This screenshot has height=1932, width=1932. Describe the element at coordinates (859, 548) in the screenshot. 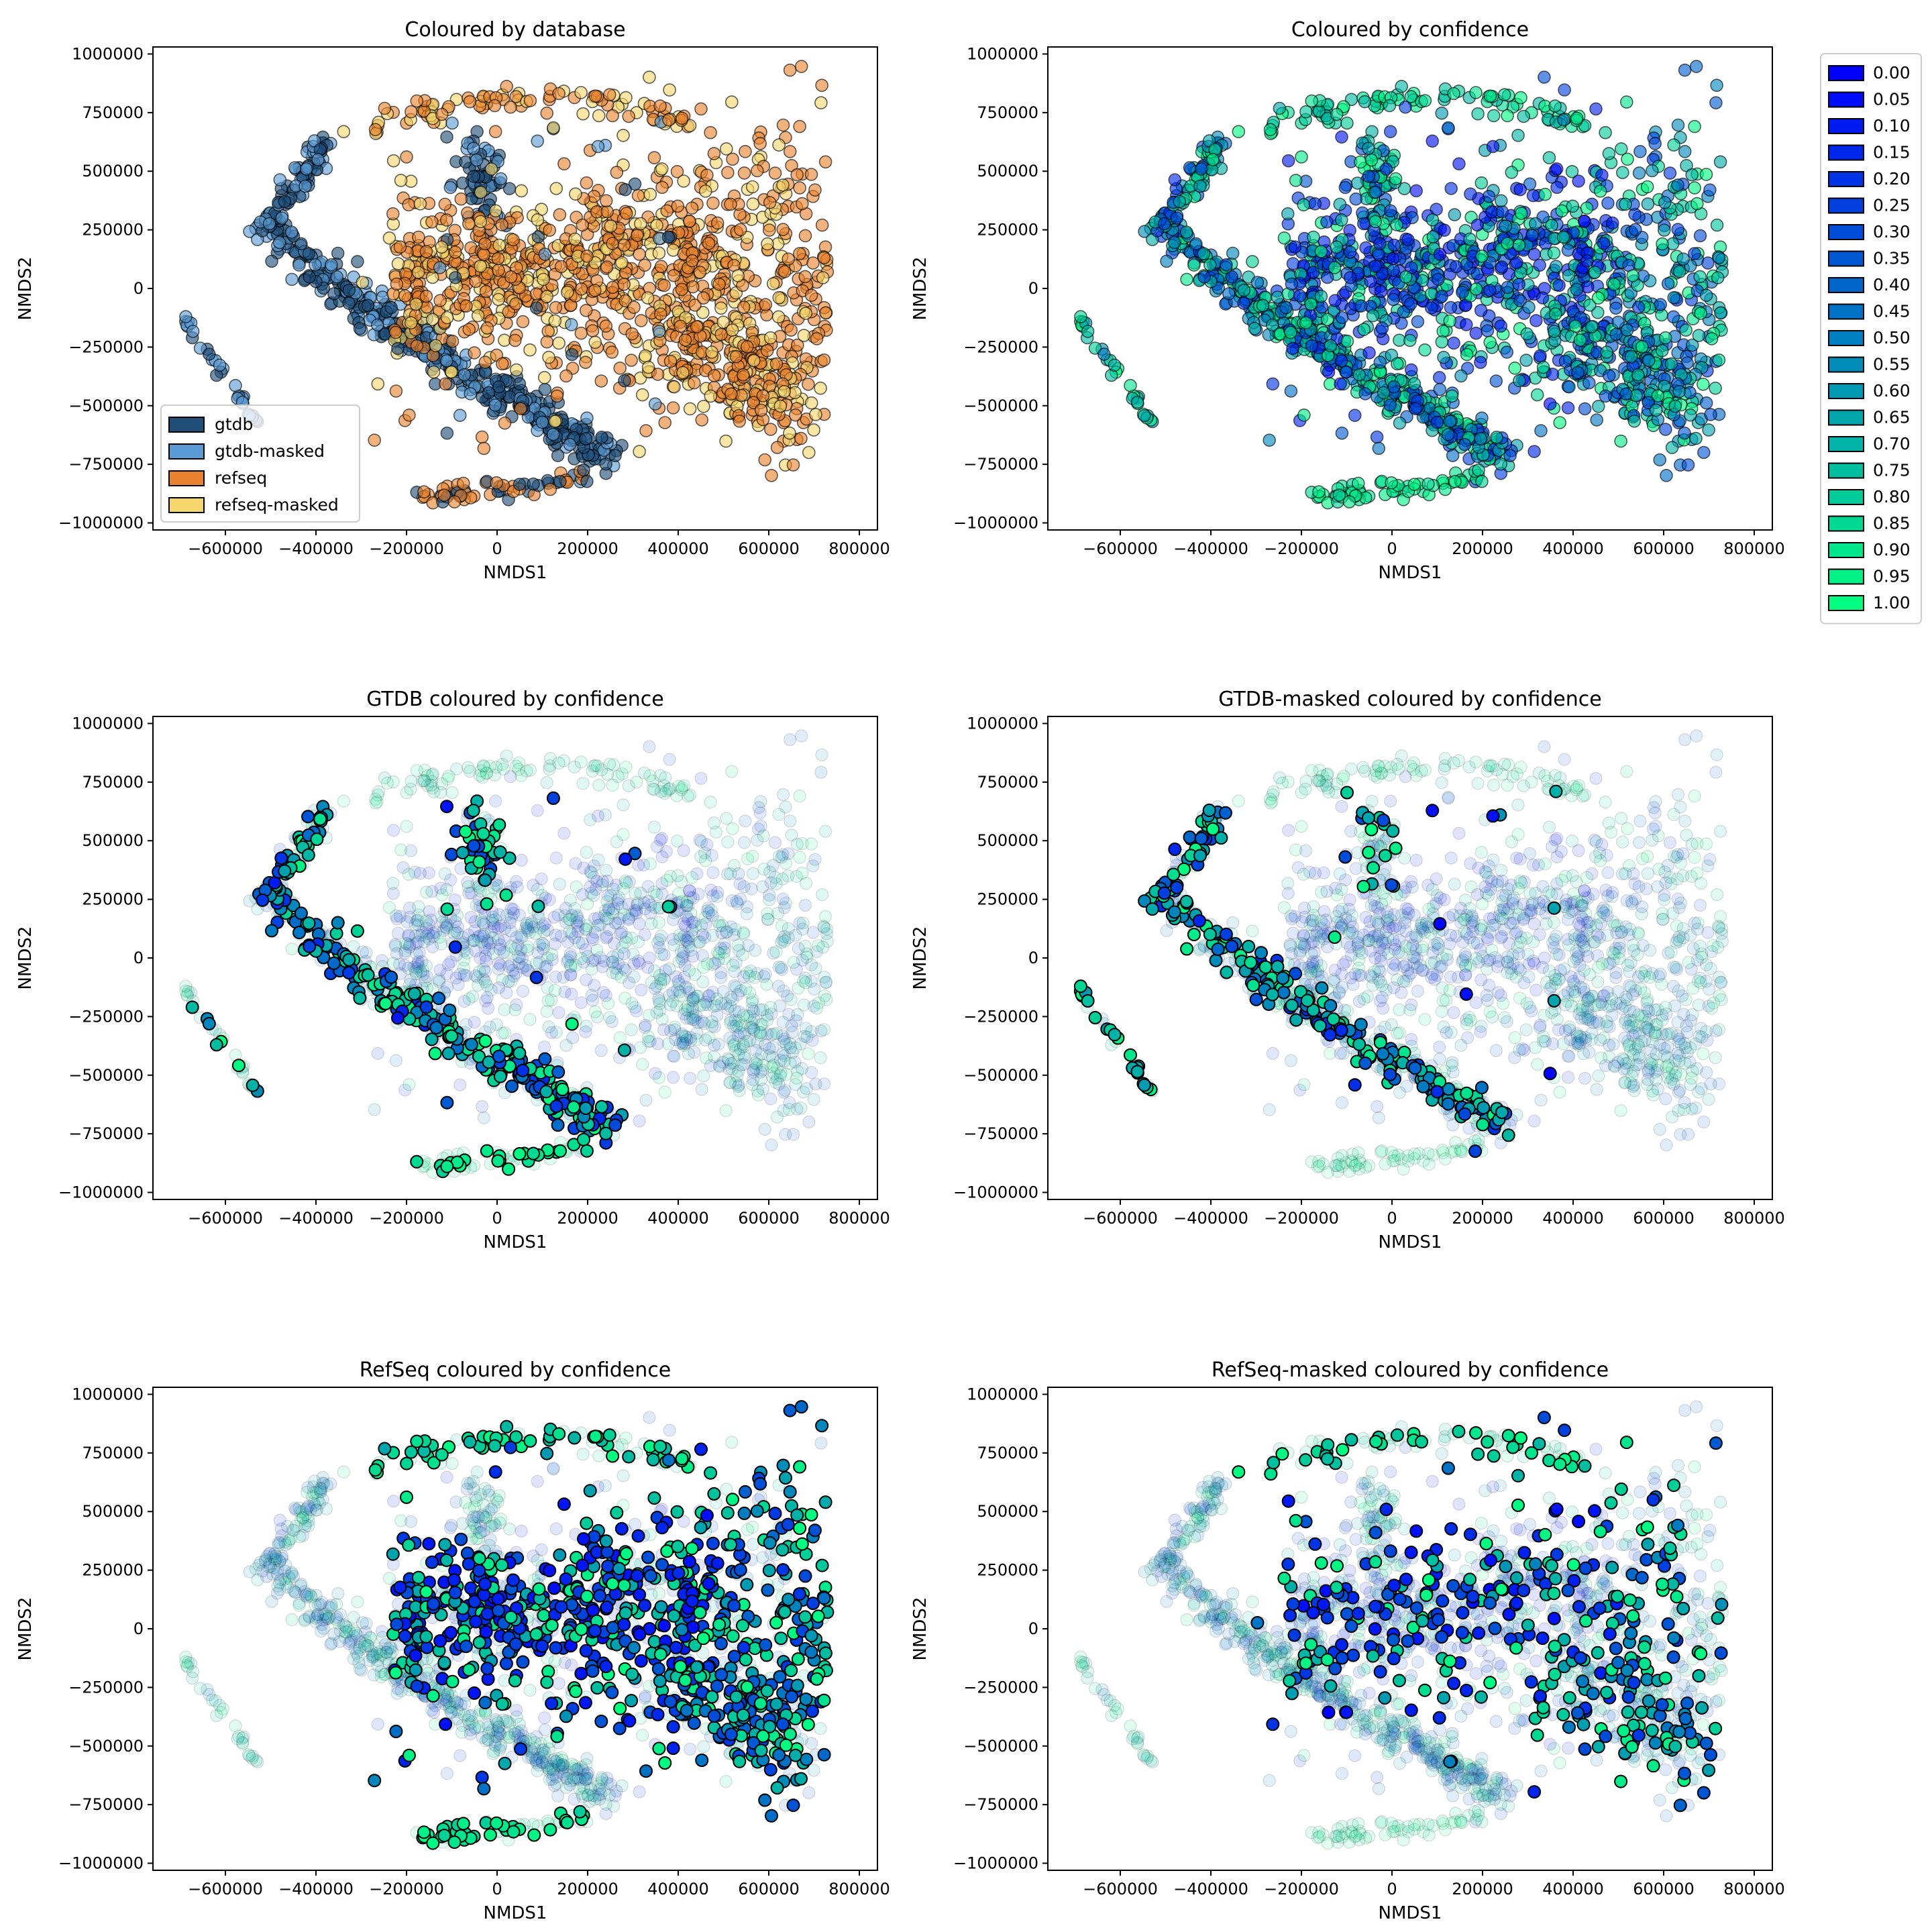

I see `x-tick-label: 800000` at that location.